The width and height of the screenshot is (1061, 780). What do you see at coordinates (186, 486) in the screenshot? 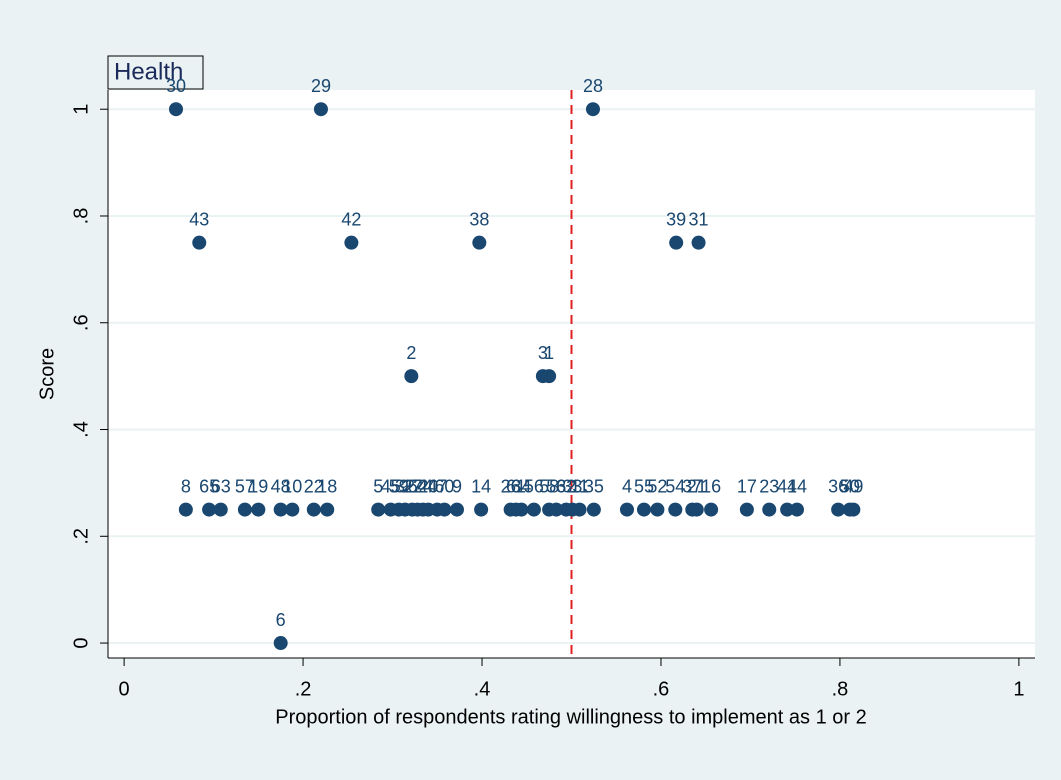
I see `point-label: 8` at bounding box center [186, 486].